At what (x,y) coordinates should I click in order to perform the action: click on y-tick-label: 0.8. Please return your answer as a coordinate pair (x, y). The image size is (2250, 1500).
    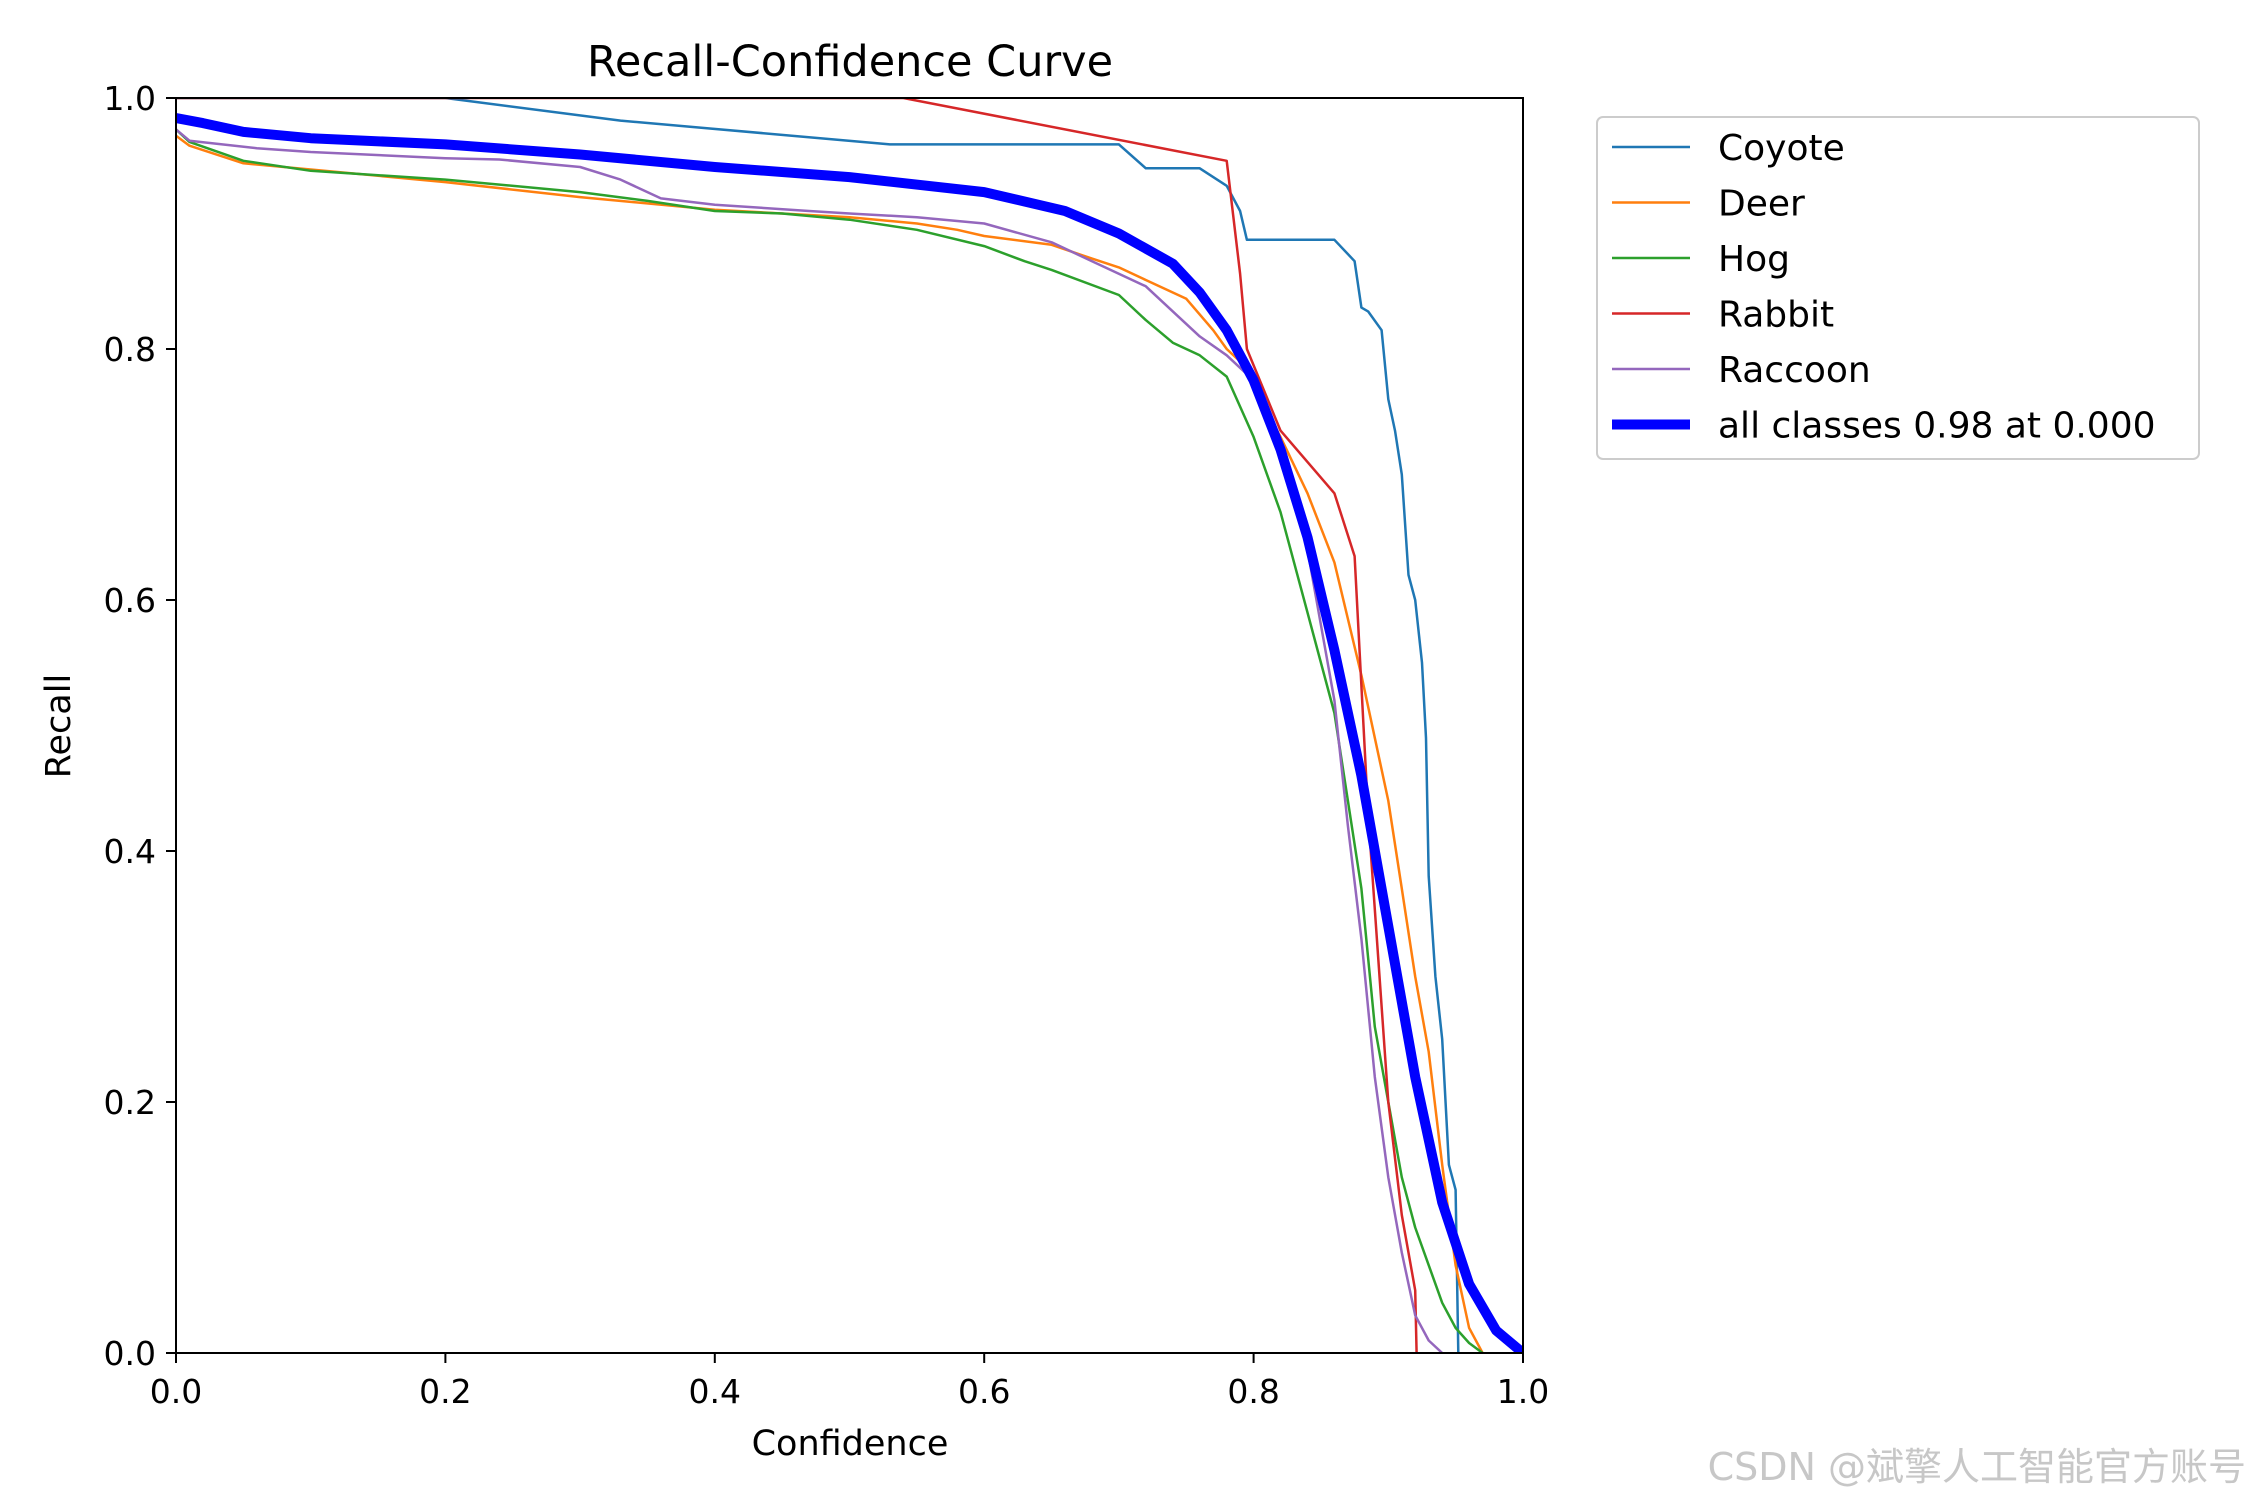
    Looking at the image, I should click on (130, 349).